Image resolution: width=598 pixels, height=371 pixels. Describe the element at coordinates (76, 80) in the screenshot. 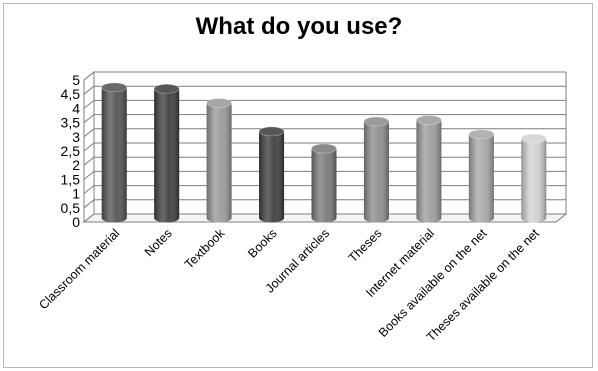

I see `y-tick-label: 5` at that location.